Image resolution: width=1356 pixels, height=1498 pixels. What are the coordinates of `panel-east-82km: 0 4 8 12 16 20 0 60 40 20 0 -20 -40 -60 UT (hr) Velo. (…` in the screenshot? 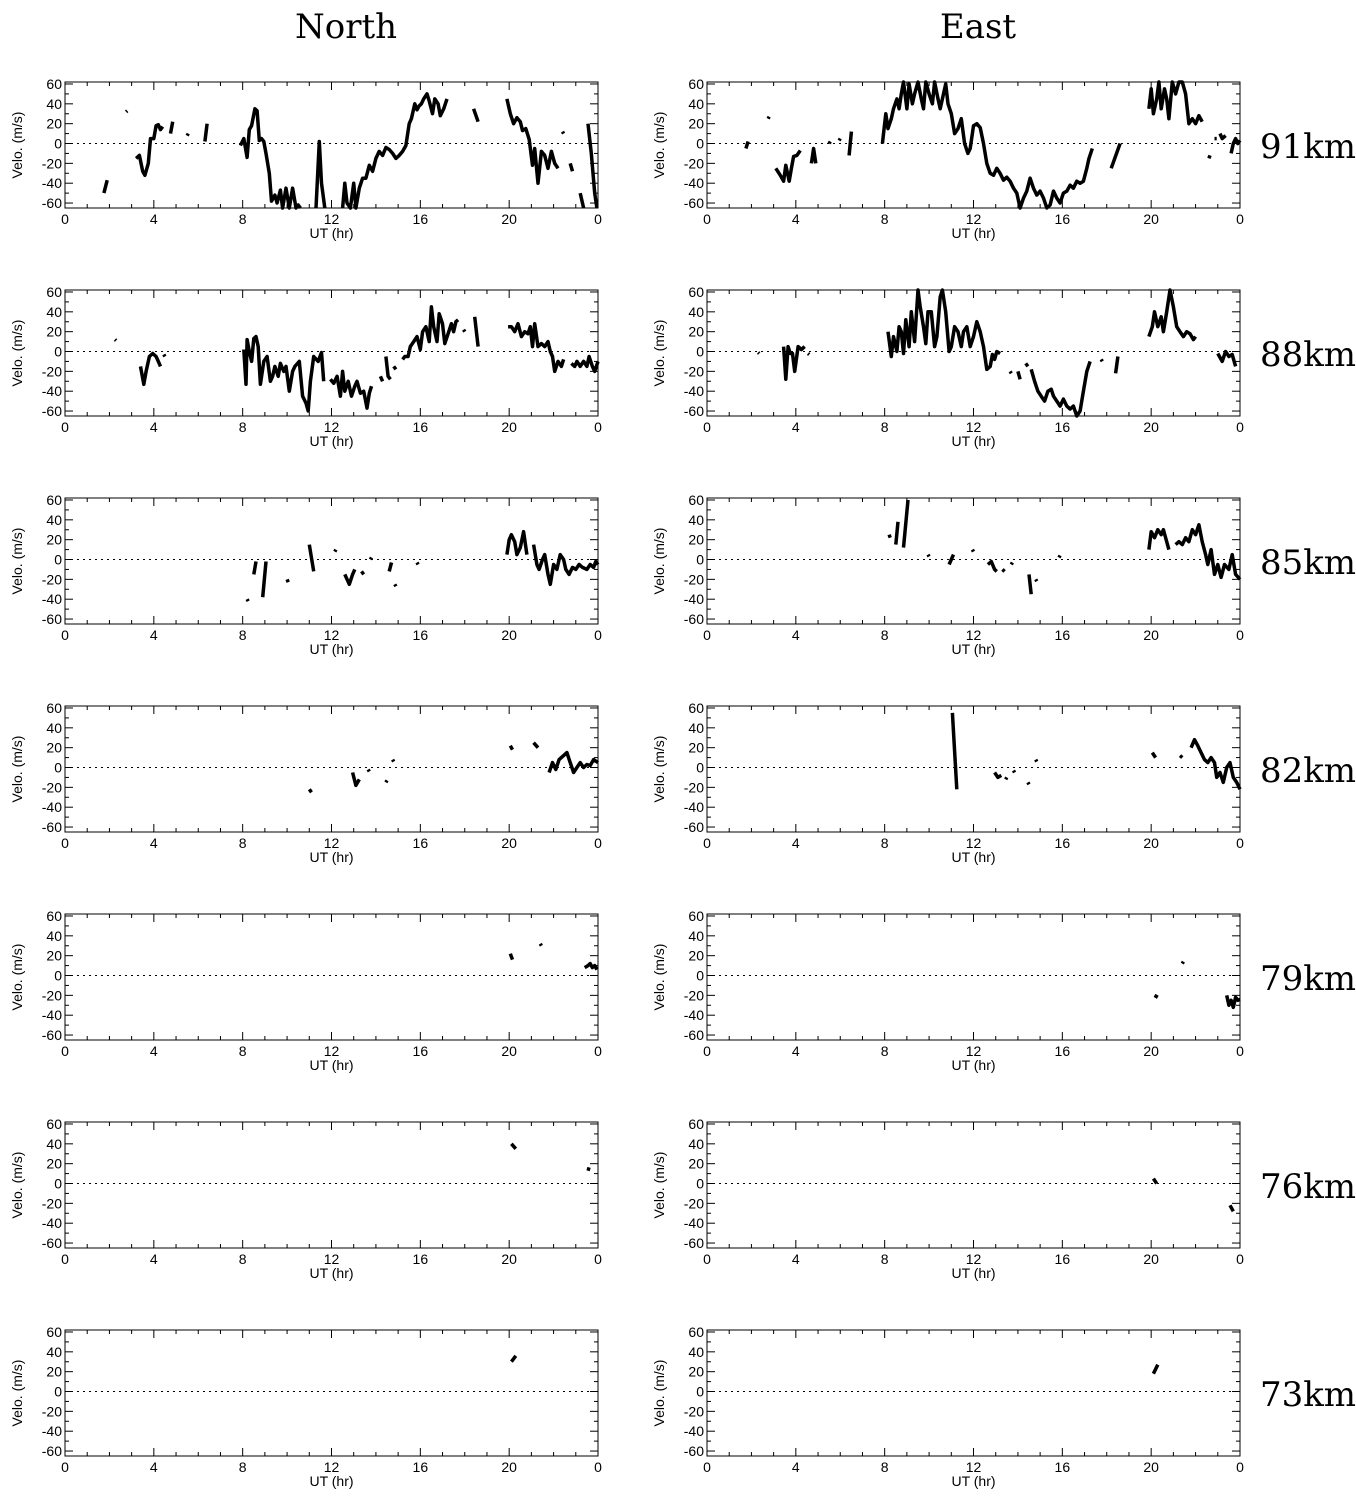 It's located at (947, 782).